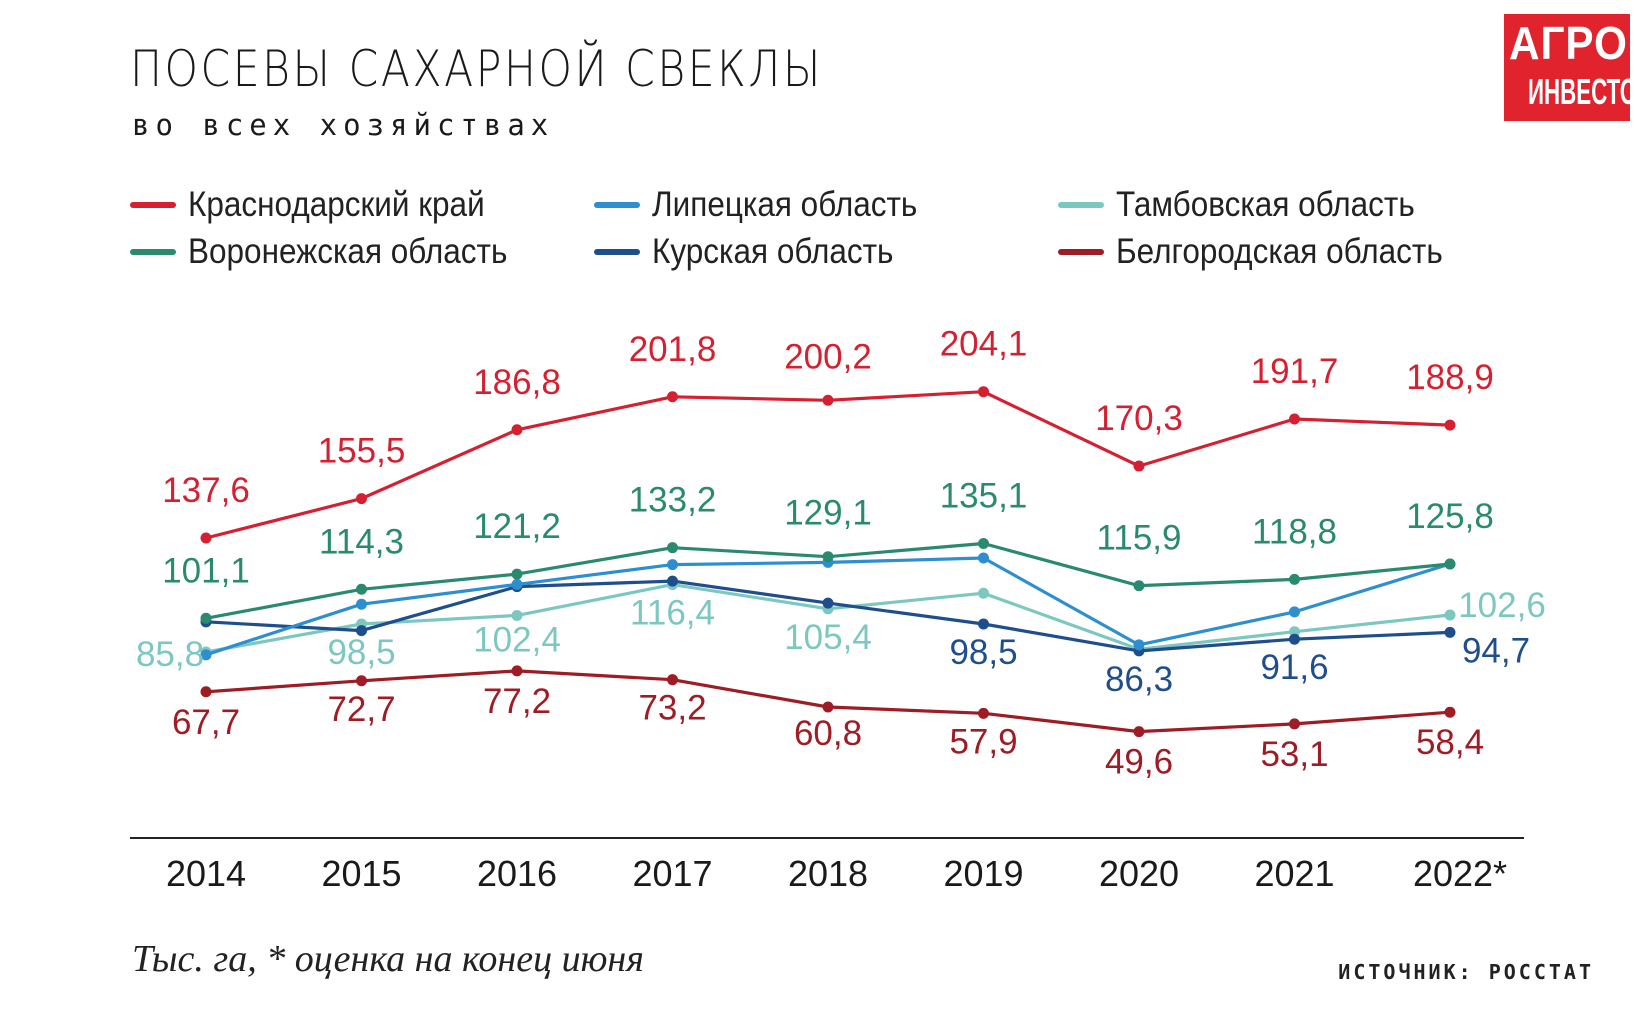 The width and height of the screenshot is (1634, 1016). I want to click on x-tick-label: 2018, so click(828, 873).